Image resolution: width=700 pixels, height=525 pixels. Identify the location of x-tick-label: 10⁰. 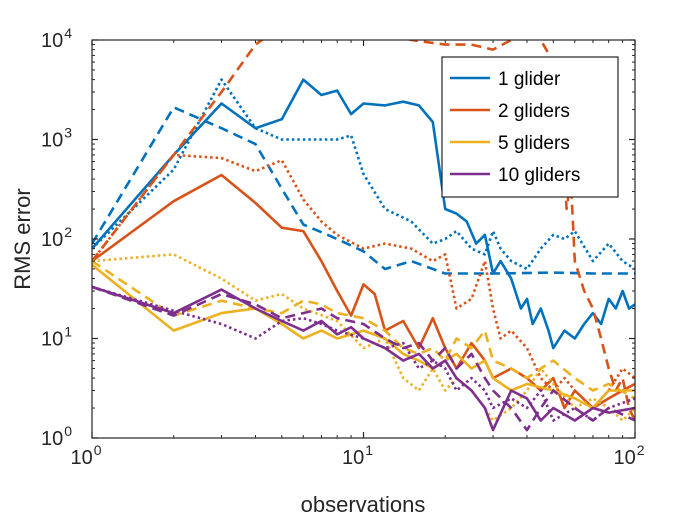
(85, 455).